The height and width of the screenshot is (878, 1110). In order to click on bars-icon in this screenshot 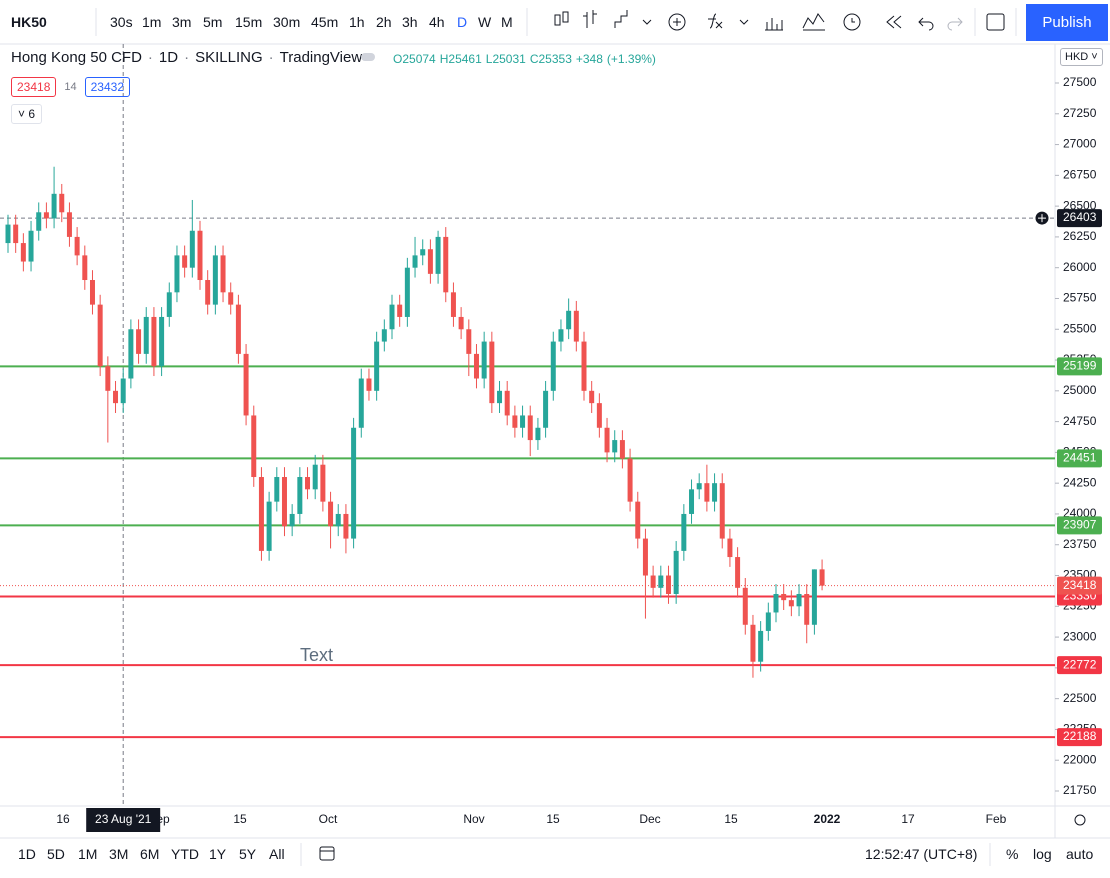, I will do `click(590, 19)`.